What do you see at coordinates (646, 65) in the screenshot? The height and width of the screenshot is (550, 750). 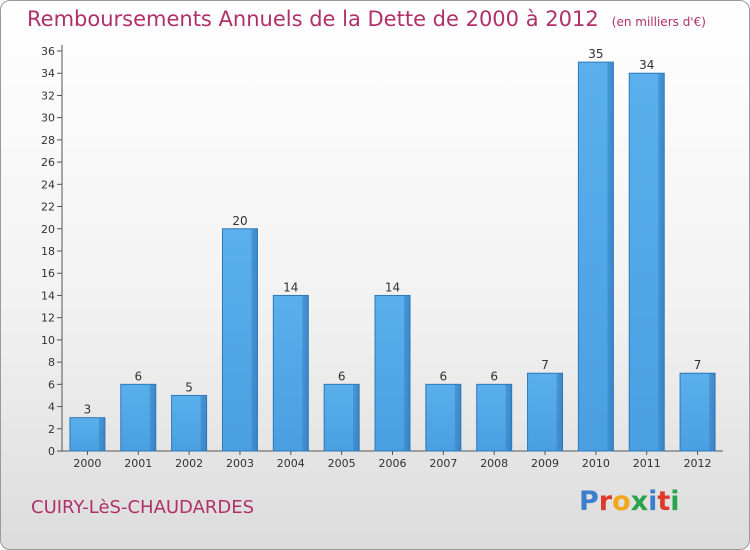 I see `bar-value-label: 34` at bounding box center [646, 65].